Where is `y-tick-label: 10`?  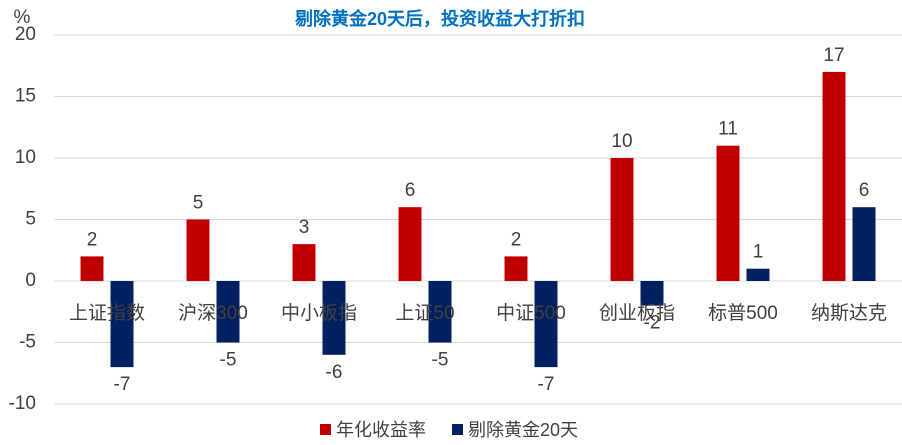
y-tick-label: 10 is located at coordinates (25, 157).